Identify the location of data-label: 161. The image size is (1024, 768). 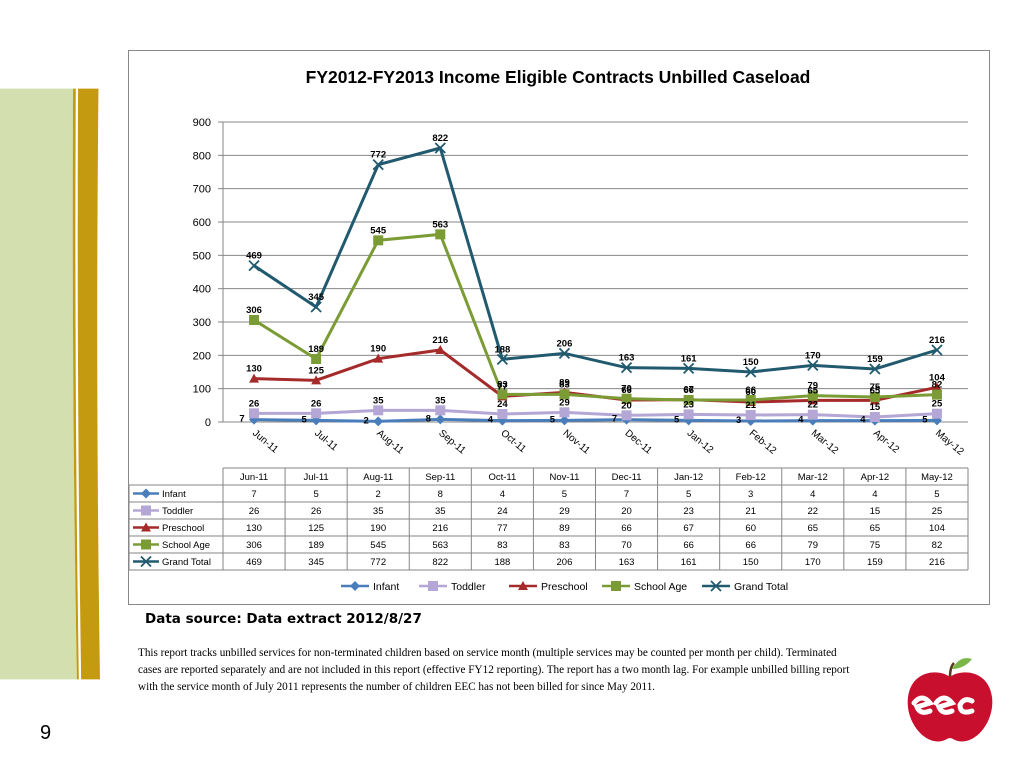
(689, 358).